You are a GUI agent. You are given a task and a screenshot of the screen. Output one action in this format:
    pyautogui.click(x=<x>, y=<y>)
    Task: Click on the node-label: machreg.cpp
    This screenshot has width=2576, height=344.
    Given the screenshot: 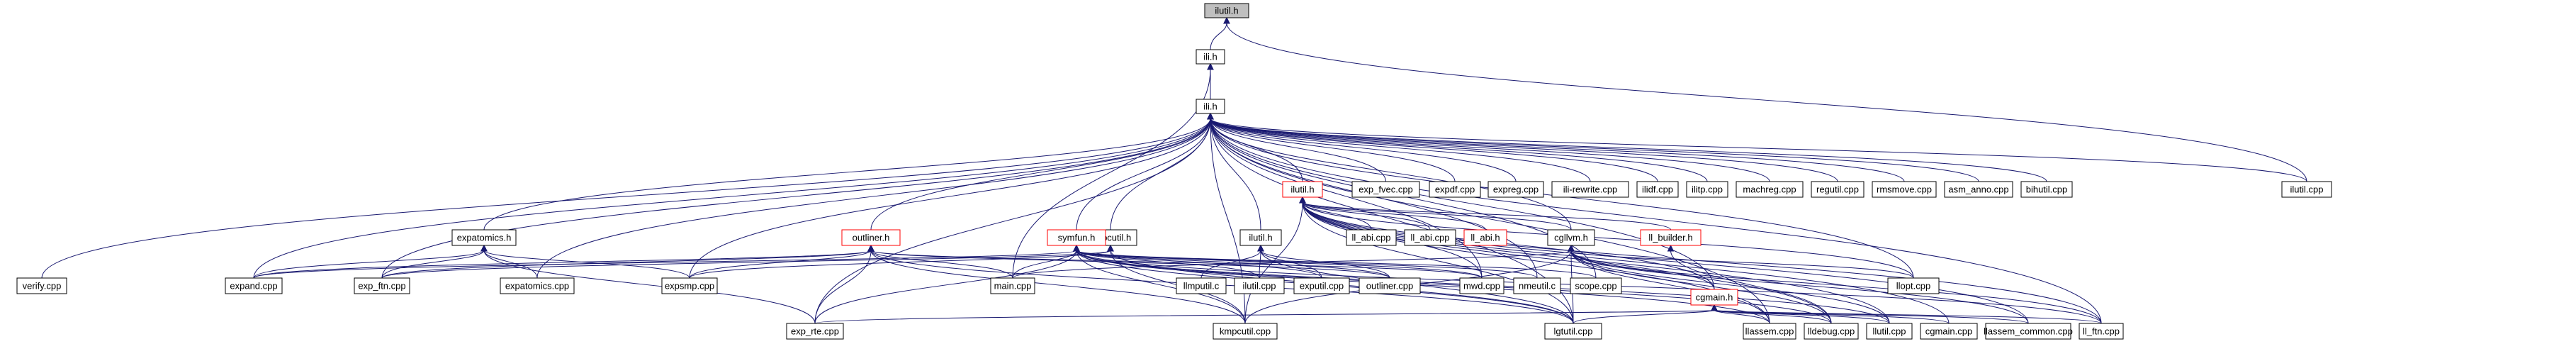 What is the action you would take?
    pyautogui.click(x=1769, y=190)
    